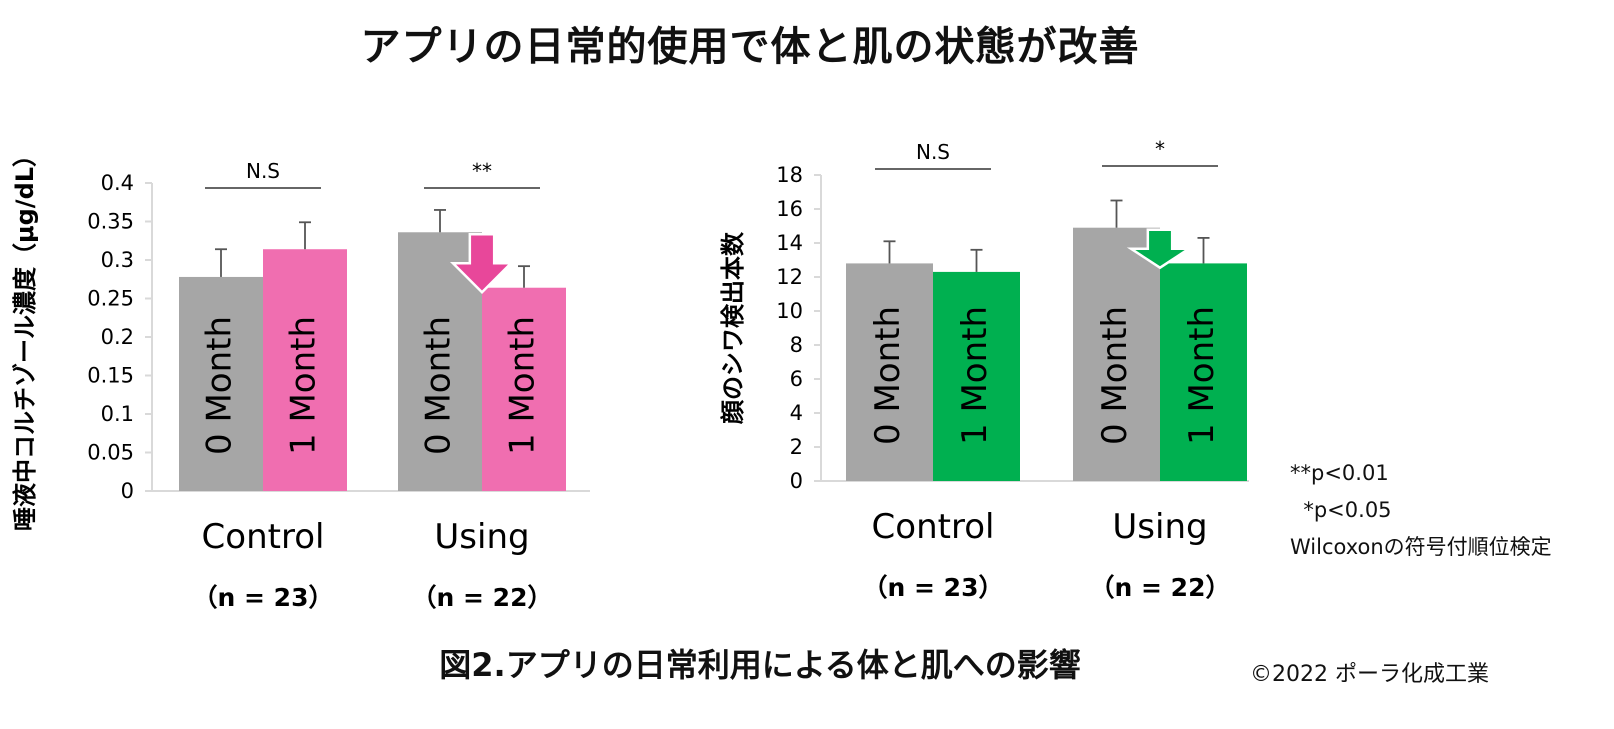 The image size is (1614, 729). What do you see at coordinates (760, 665) in the screenshot?
I see `figure-caption: 図2.アプリの日常利用による体と肌への影響` at bounding box center [760, 665].